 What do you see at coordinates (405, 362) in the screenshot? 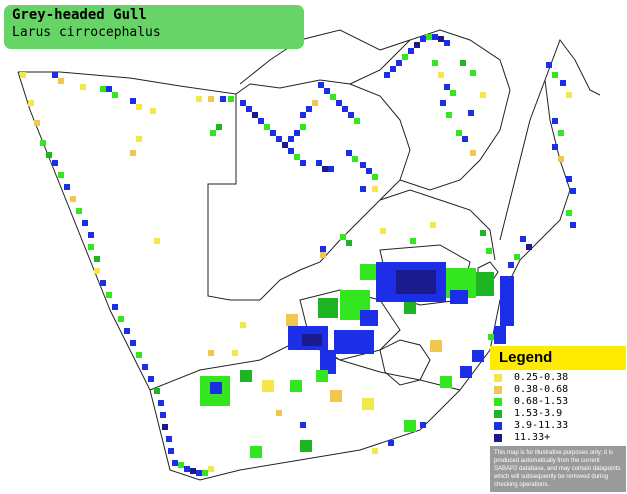
I see `map-border-lesotho` at bounding box center [405, 362].